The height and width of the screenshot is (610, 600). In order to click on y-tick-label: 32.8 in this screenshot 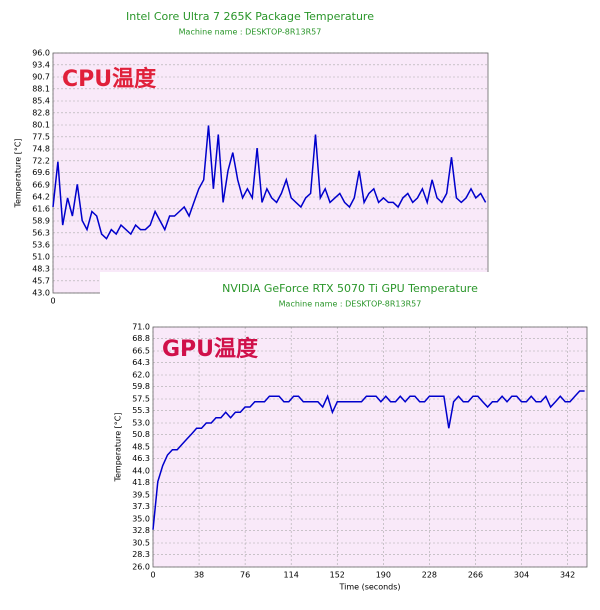, I will do `click(141, 530)`.